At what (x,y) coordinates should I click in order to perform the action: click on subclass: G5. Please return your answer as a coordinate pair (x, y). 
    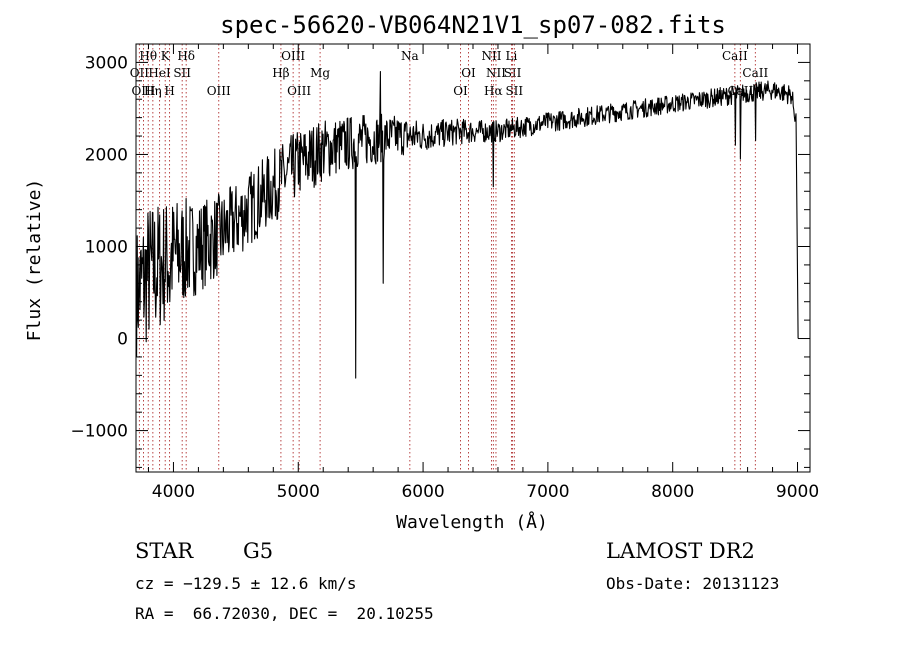
    Looking at the image, I should click on (258, 551).